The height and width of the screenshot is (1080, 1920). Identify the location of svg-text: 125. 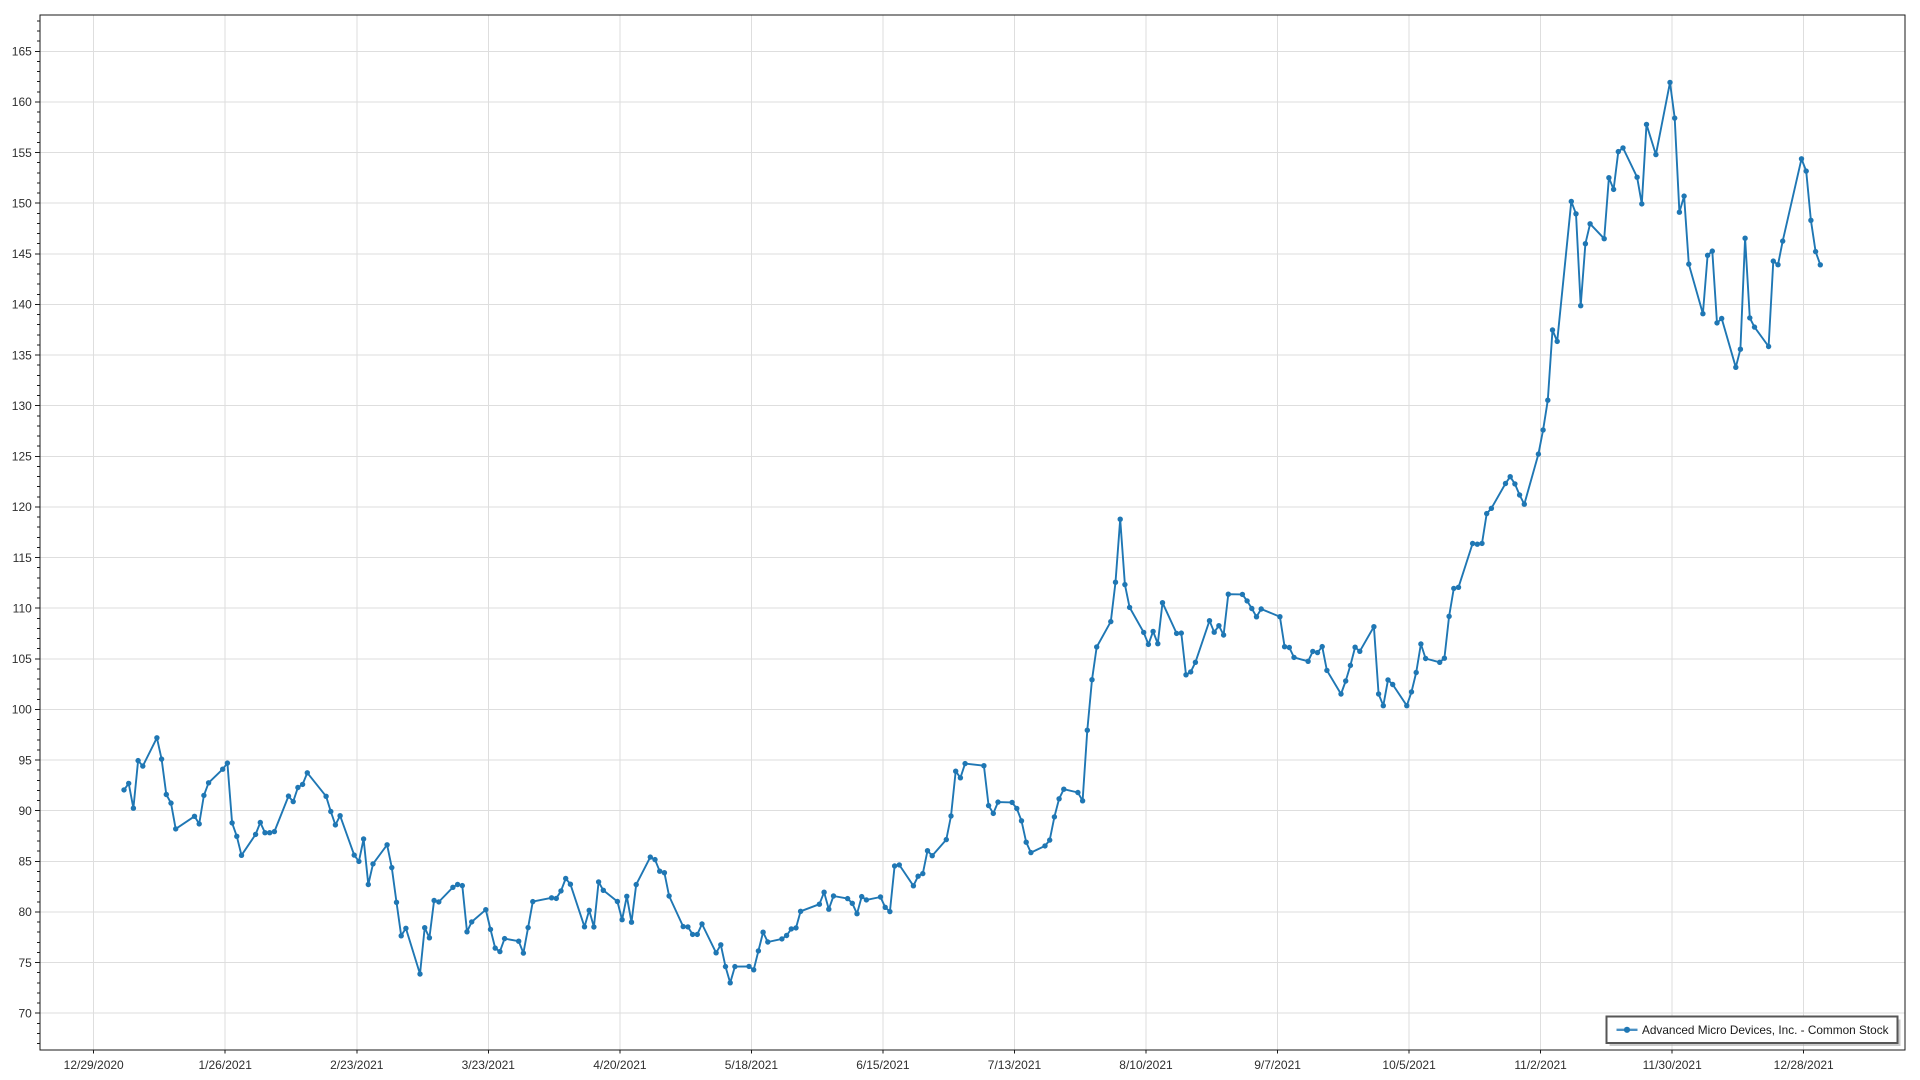
(22, 457).